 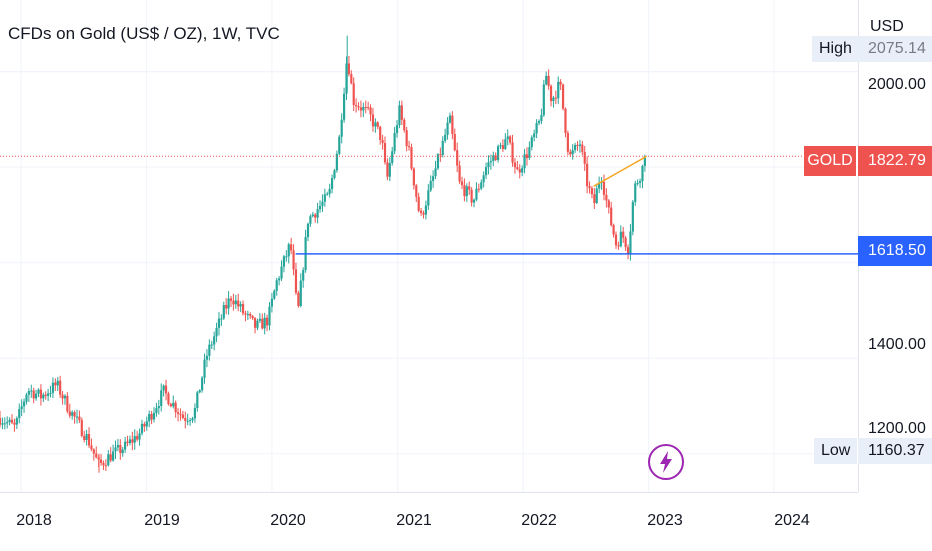 I want to click on time-axis, so click(x=429, y=521).